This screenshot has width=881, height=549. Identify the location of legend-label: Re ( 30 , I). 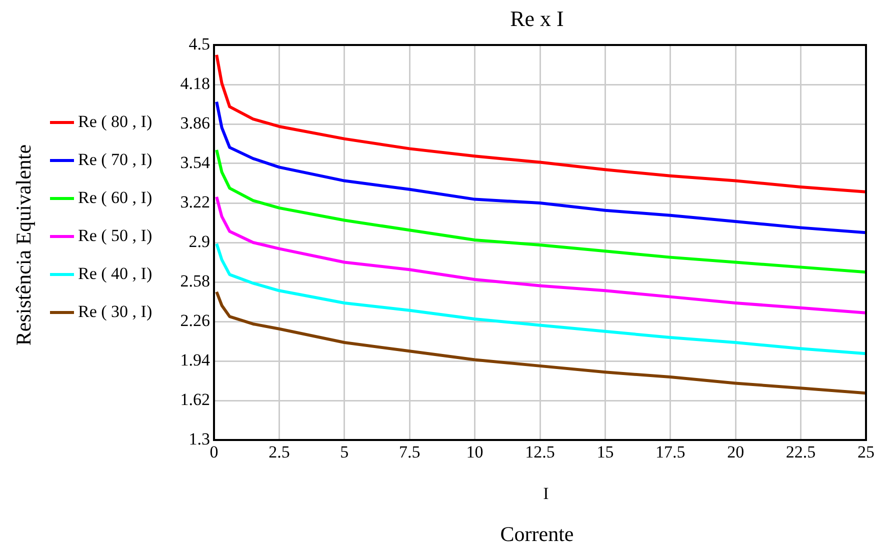
(115, 312).